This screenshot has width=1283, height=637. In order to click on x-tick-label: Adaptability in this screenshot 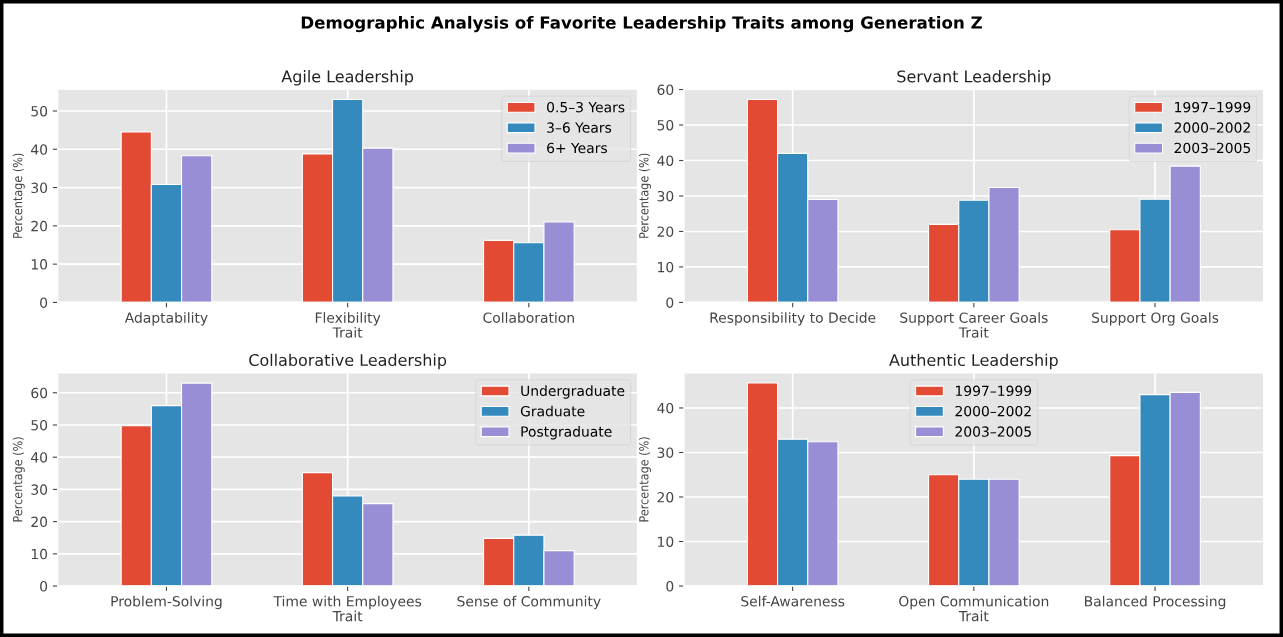, I will do `click(166, 319)`.